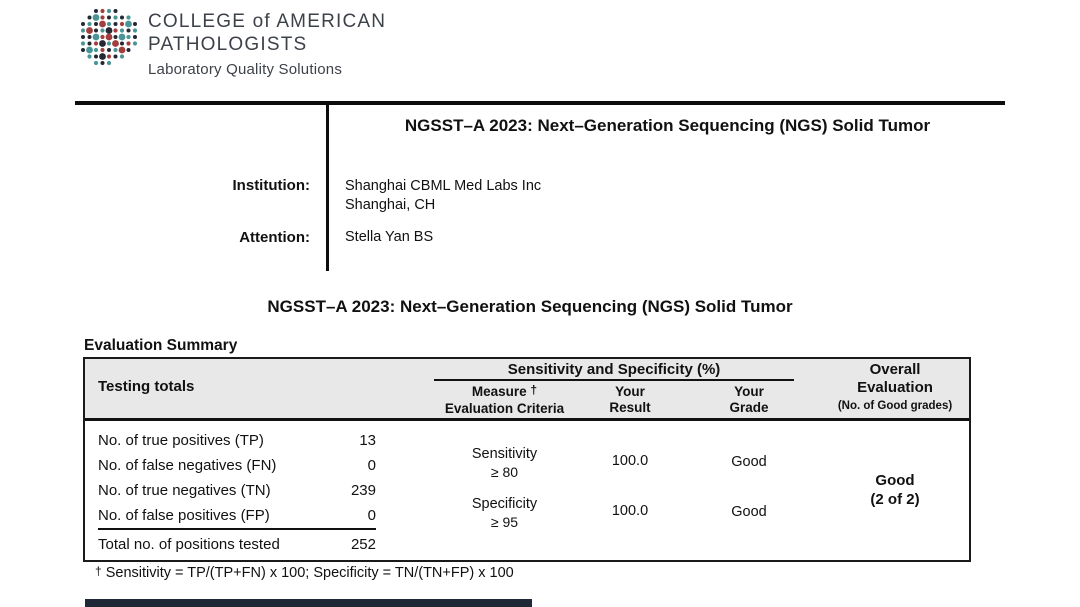 The width and height of the screenshot is (1080, 607). What do you see at coordinates (308, 603) in the screenshot?
I see `bottom-bar` at bounding box center [308, 603].